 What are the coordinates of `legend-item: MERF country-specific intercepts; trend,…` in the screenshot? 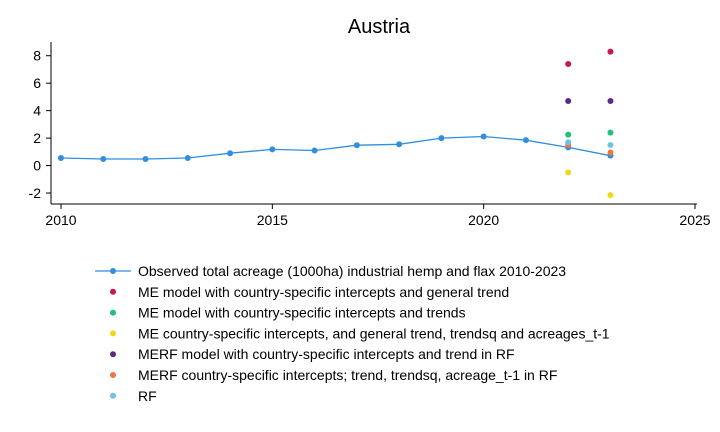 It's located at (333, 375).